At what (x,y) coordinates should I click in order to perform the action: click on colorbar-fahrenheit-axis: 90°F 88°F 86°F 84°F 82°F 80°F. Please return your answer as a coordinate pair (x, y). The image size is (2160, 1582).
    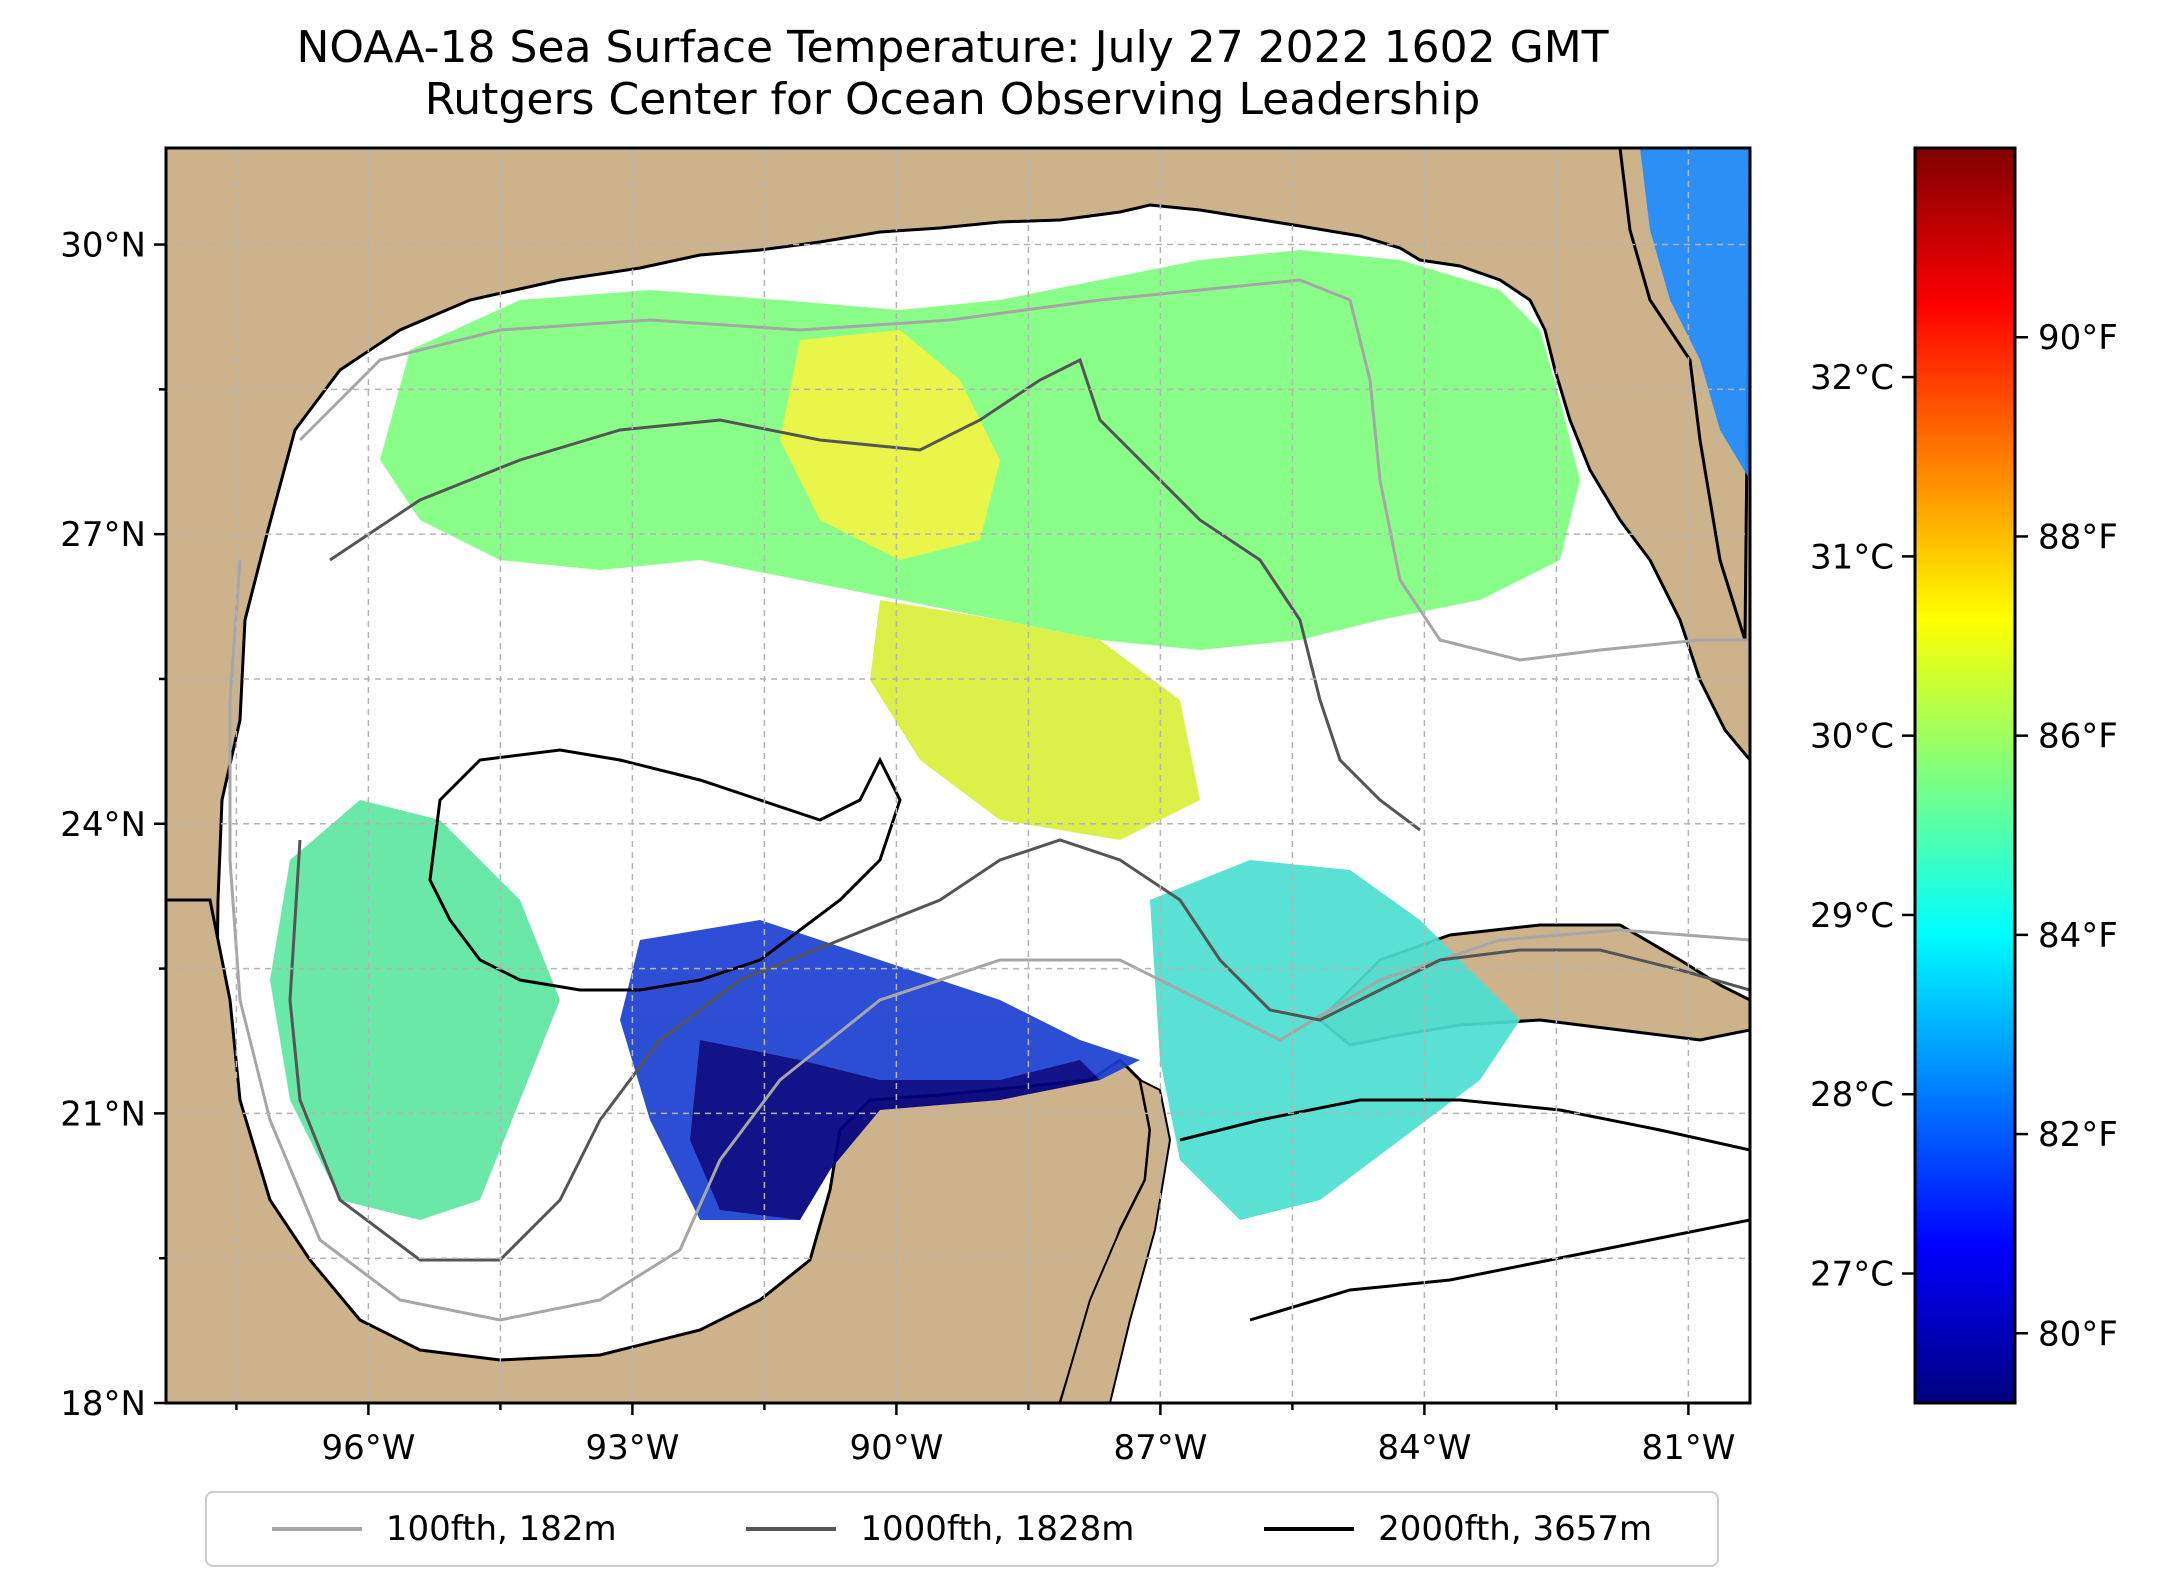
    Looking at the image, I should click on (2067, 836).